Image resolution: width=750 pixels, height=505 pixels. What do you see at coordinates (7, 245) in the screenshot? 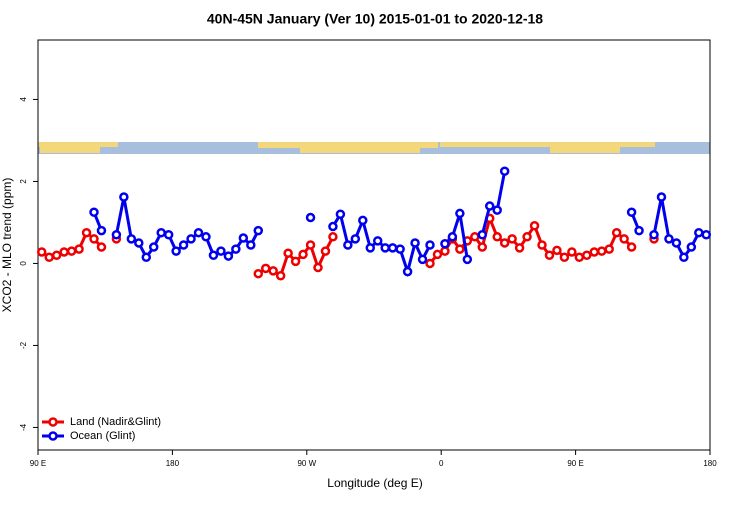
I see `y-axis-label: XCO2 - MLO trend (ppm)` at bounding box center [7, 245].